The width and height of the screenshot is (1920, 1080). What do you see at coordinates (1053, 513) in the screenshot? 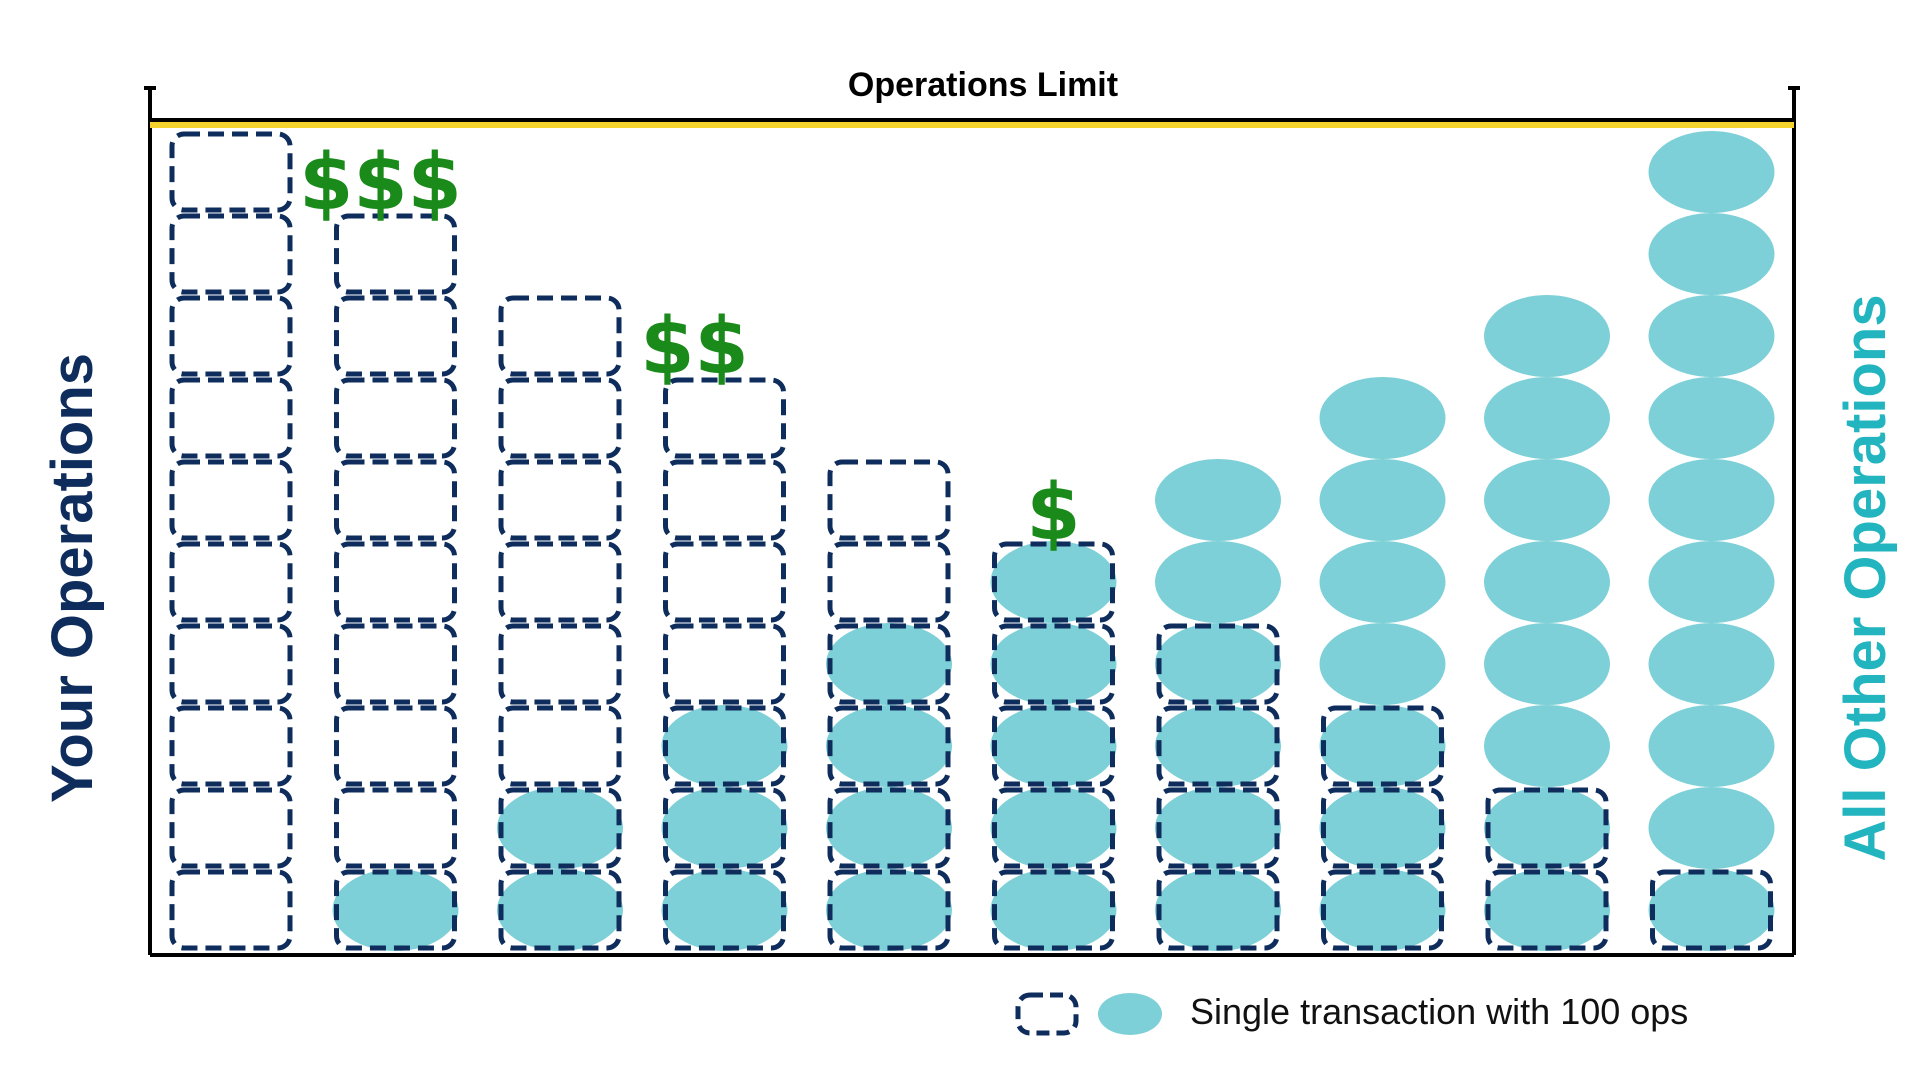
I see `fee-label-6: $` at bounding box center [1053, 513].